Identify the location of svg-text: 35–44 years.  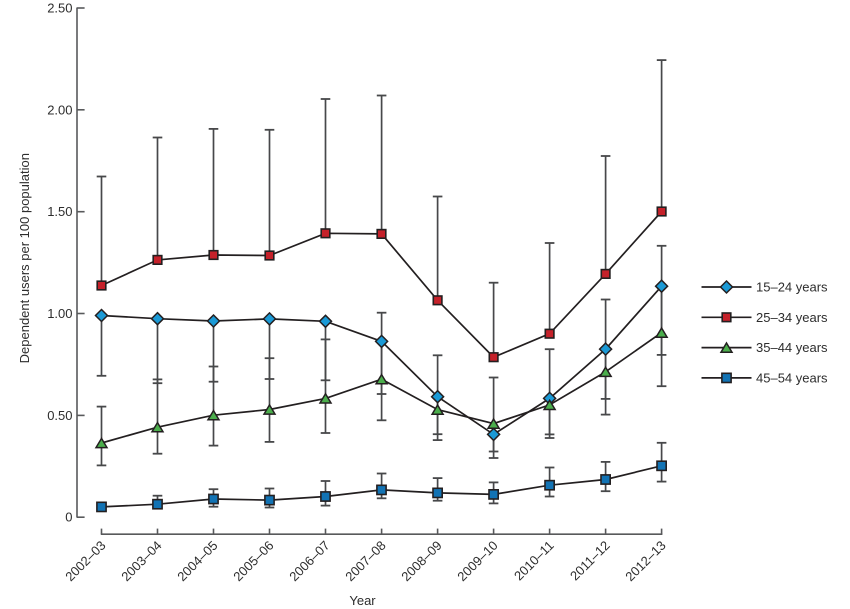
(792, 347).